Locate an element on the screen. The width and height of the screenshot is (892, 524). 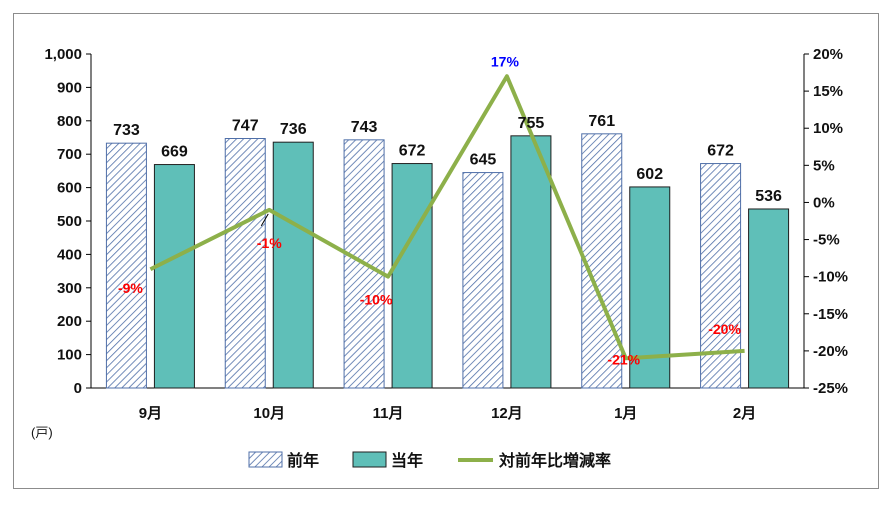
legend-swatch-prev-year is located at coordinates (265, 459).